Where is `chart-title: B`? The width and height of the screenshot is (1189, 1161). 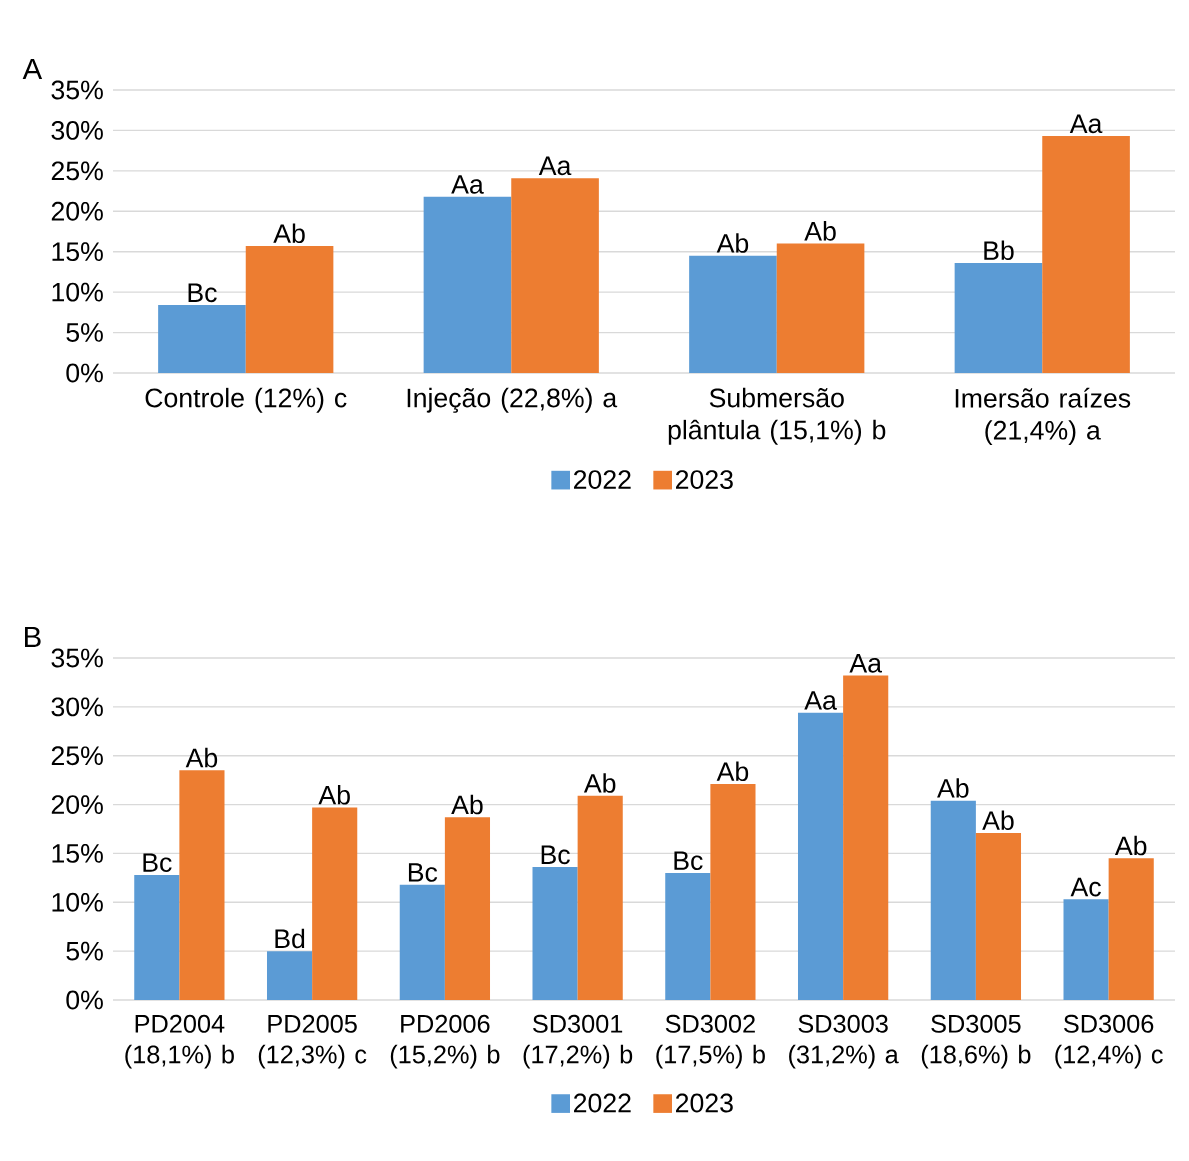
chart-title: B is located at coordinates (33, 637).